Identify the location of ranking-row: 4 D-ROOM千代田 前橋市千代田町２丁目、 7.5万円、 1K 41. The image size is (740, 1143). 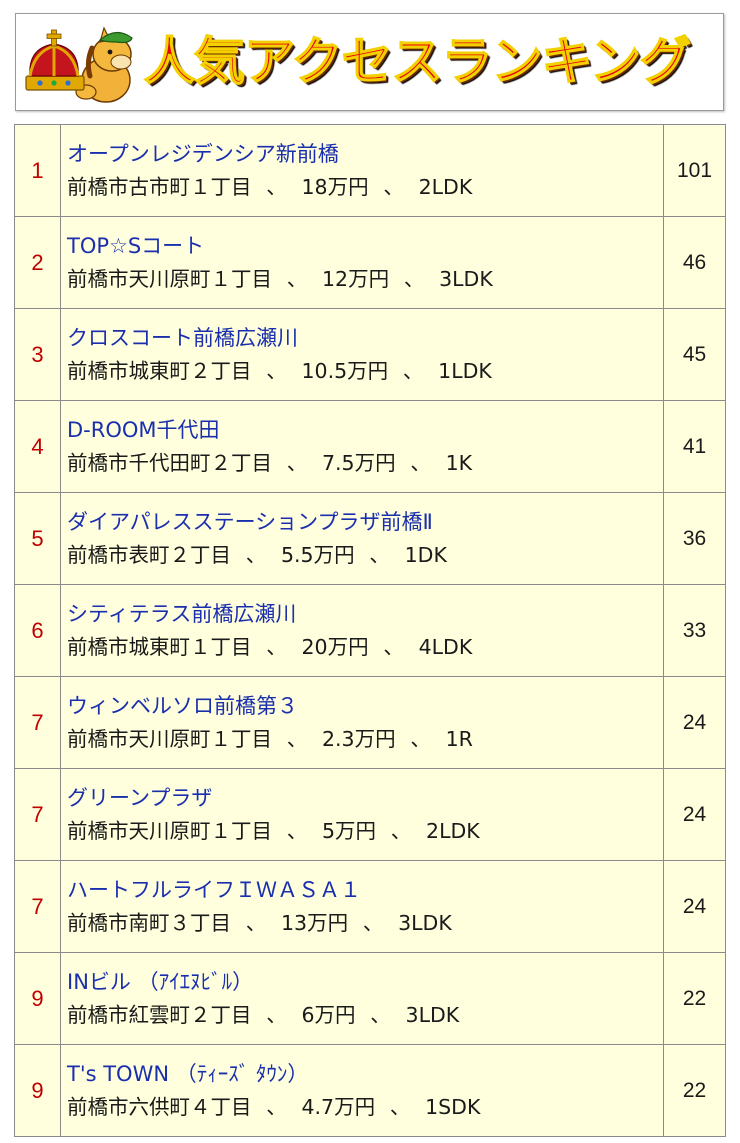
(370, 446).